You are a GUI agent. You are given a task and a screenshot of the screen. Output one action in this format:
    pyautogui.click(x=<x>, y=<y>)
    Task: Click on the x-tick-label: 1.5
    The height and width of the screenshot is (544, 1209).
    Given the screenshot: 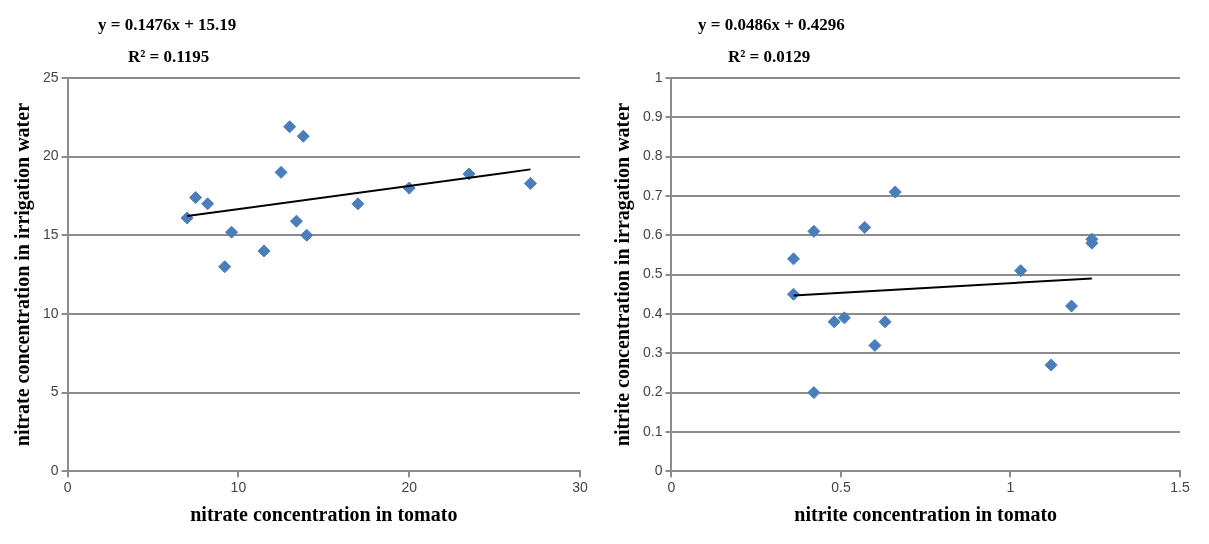 What is the action you would take?
    pyautogui.click(x=1180, y=487)
    